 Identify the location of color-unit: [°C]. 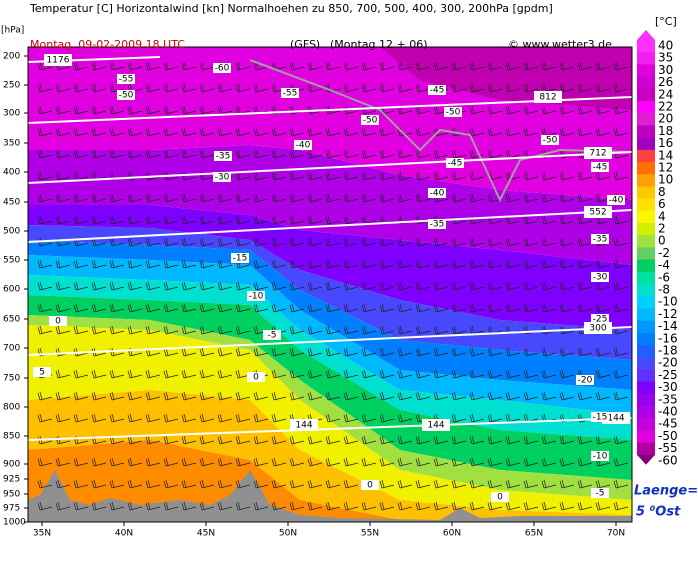
(666, 21).